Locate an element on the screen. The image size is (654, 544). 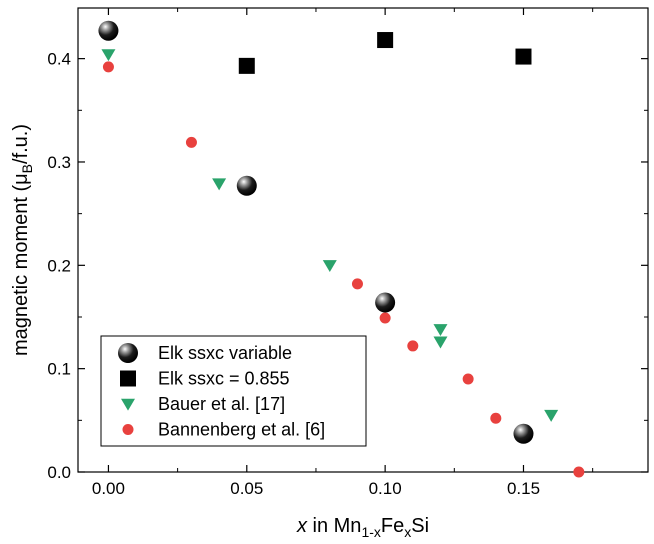
y-tick-label: 0.4 is located at coordinates (59, 59).